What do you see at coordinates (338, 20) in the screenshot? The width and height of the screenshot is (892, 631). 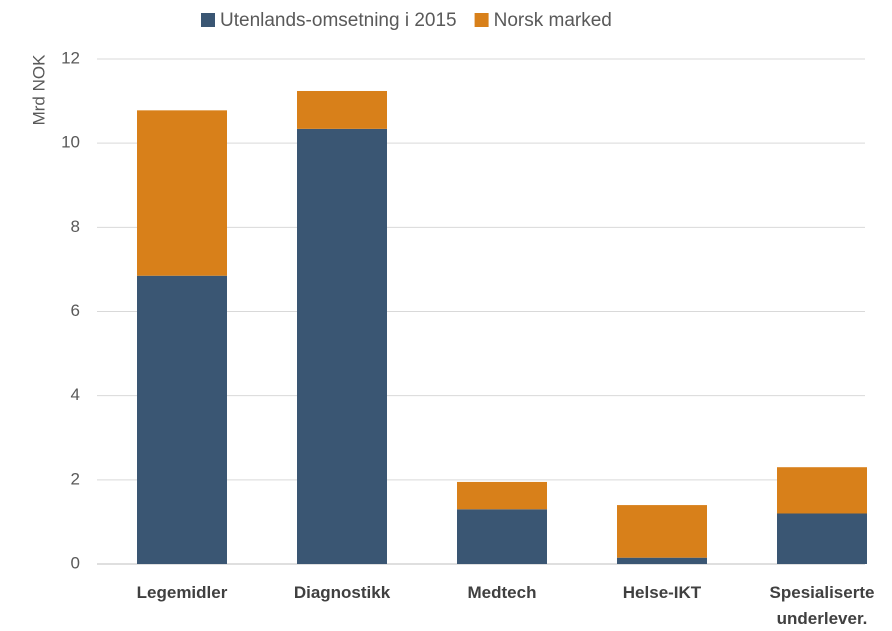 I see `legend-label: Utenlands-omsetning i 2015` at bounding box center [338, 20].